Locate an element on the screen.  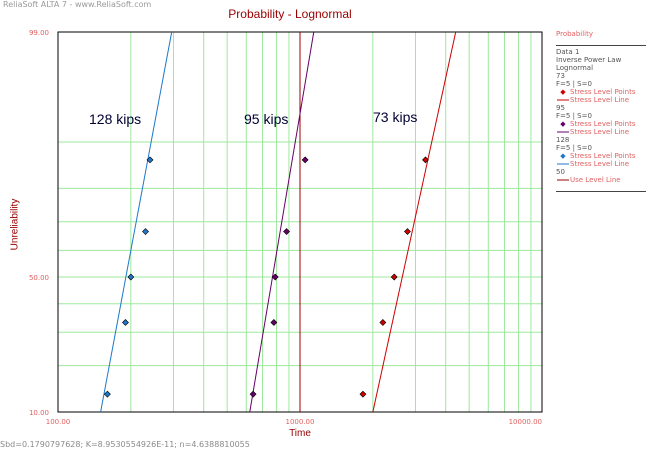
chart-title: Probability - Lognormal is located at coordinates (290, 14).